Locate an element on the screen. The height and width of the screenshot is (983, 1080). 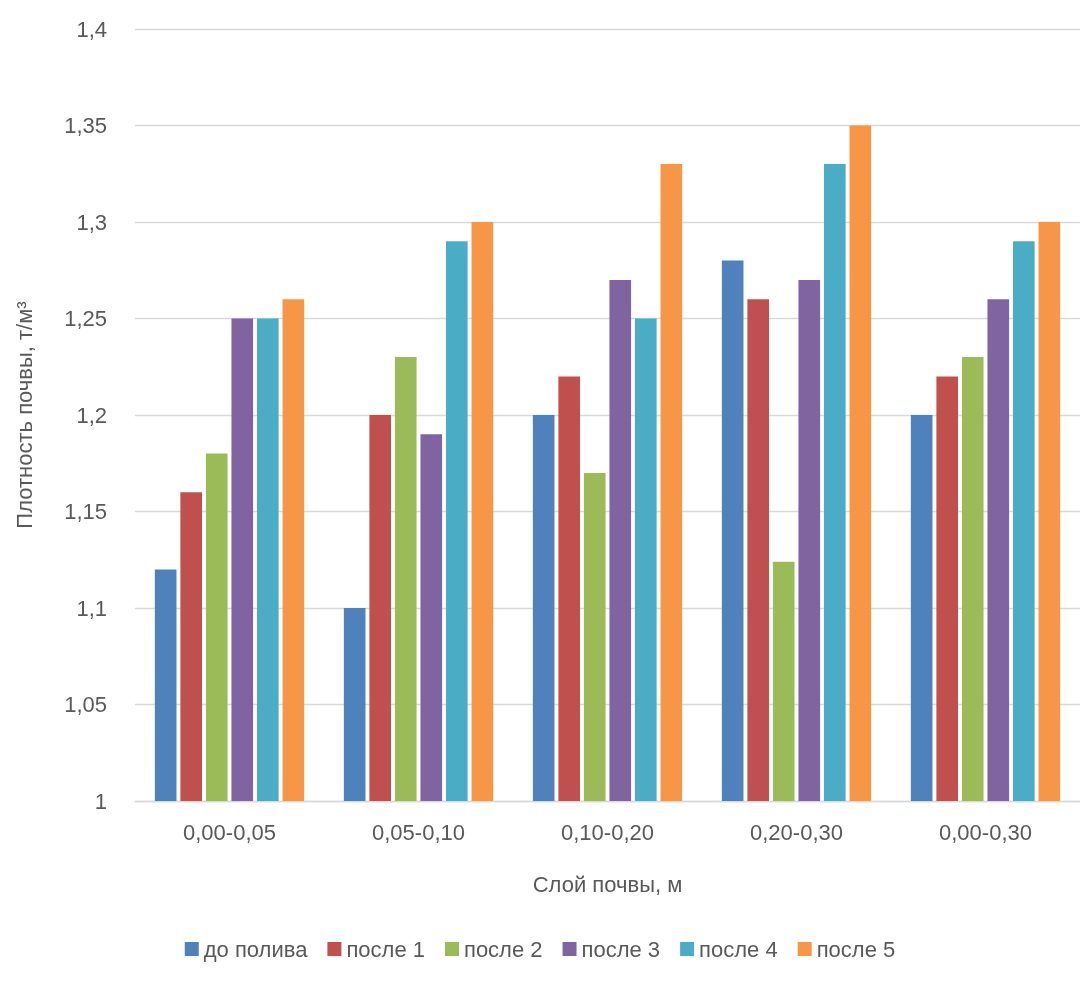
y-tick-label: 1,25 is located at coordinates (85, 318).